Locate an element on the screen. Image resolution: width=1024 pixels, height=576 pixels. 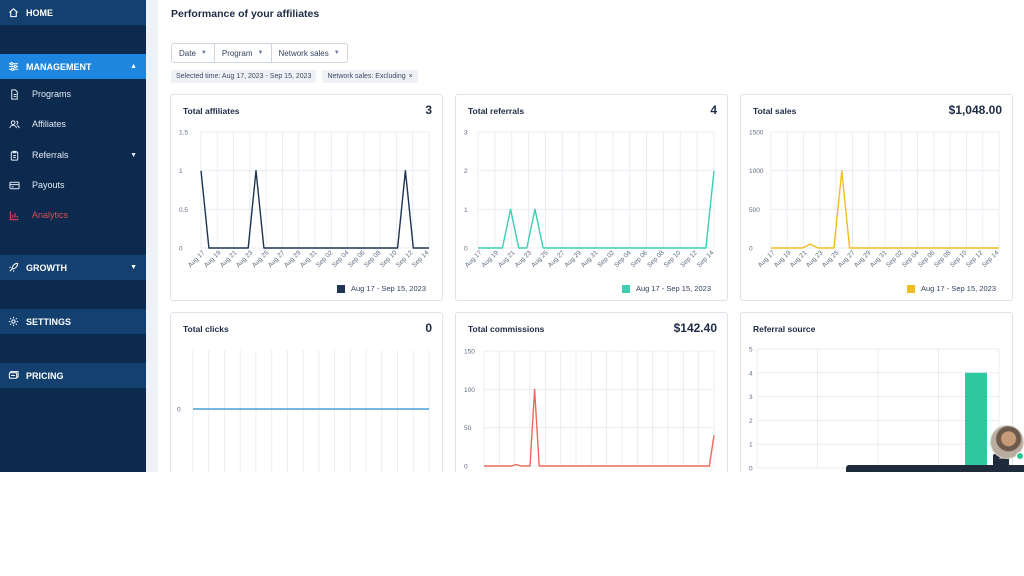
total-commissions-card: Total commissions $142.40 0 50 100 150 is located at coordinates (591, 392).